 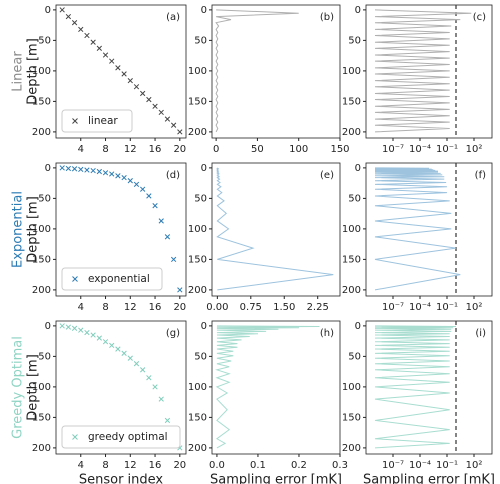 What do you see at coordinates (298, 149) in the screenshot?
I see `x-tick-label: 100` at bounding box center [298, 149].